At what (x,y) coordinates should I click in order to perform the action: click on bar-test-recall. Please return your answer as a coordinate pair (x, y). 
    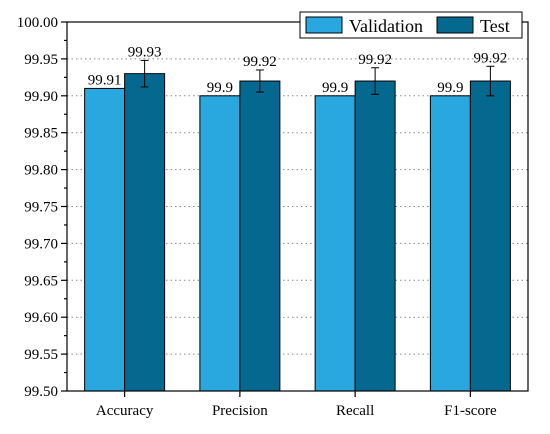
    Looking at the image, I should click on (375, 236).